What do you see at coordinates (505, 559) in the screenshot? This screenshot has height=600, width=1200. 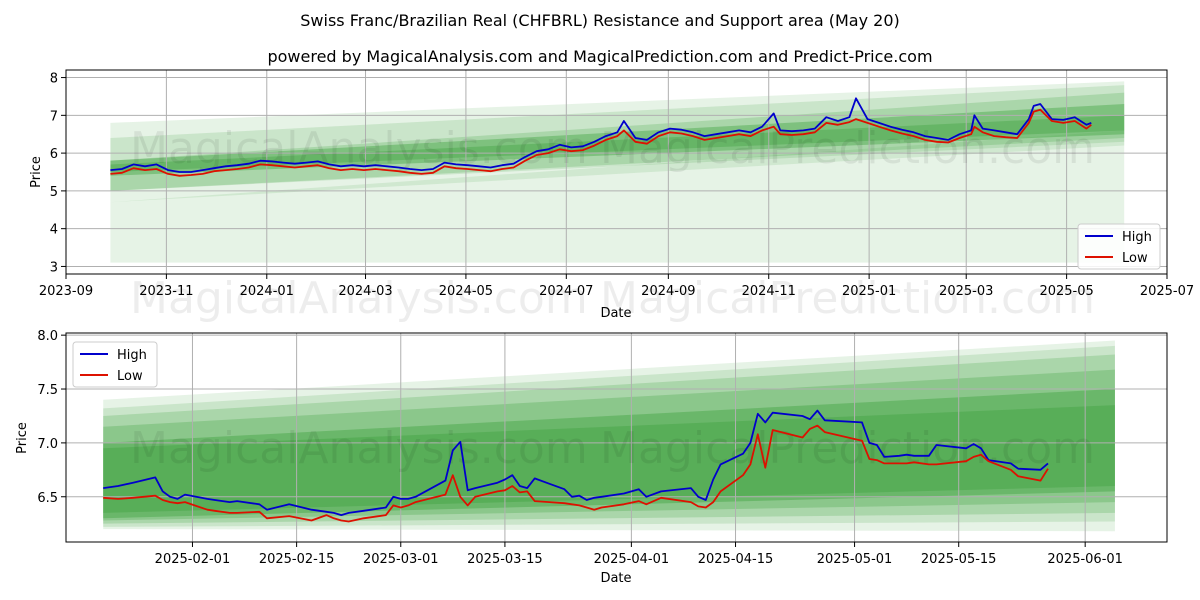 I see `bottom-x-tick-label-3: 2025-03-15` at bounding box center [505, 559].